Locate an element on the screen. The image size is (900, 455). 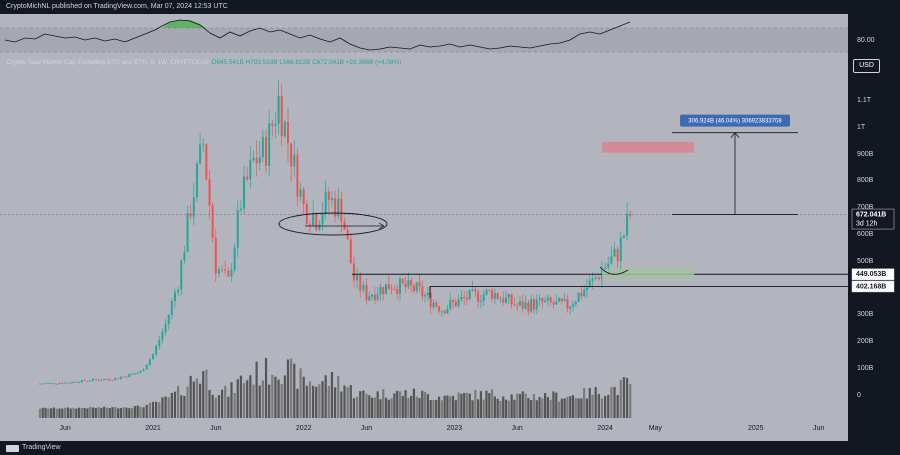
x-tick-label: 2023 is located at coordinates (455, 428).